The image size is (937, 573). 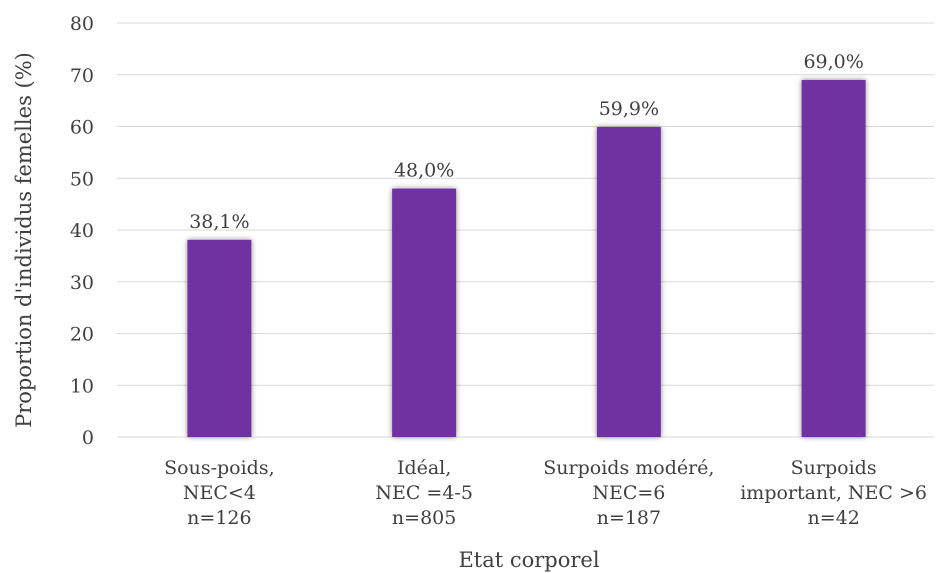 I want to click on y-tick-label: 80, so click(x=82, y=24).